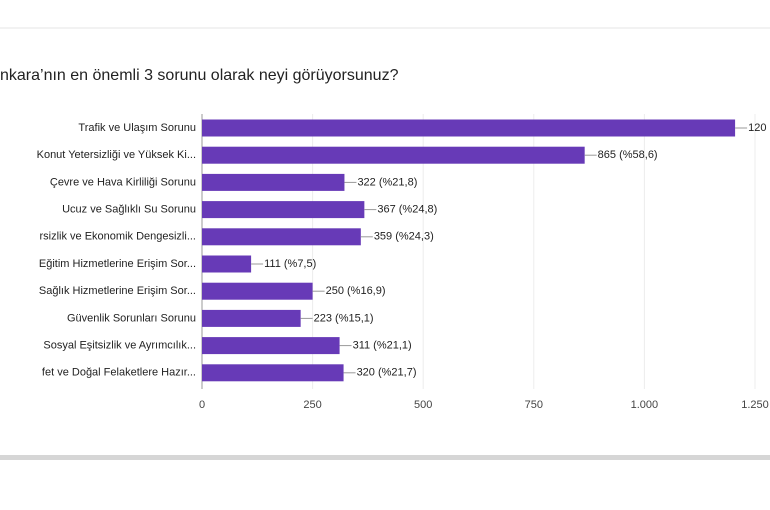 This screenshot has height=510, width=770. I want to click on x-tick-label: 750, so click(534, 405).